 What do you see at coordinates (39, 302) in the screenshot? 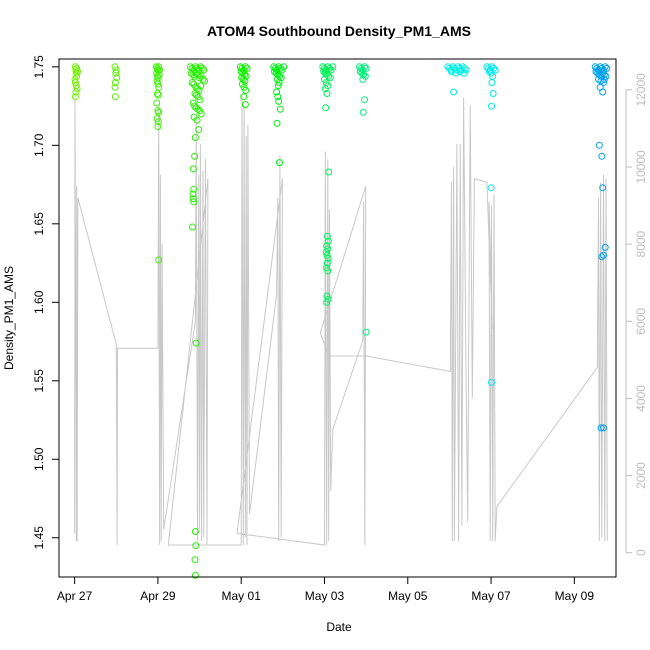
I see `y-tick-label-3: 1.60` at bounding box center [39, 302].